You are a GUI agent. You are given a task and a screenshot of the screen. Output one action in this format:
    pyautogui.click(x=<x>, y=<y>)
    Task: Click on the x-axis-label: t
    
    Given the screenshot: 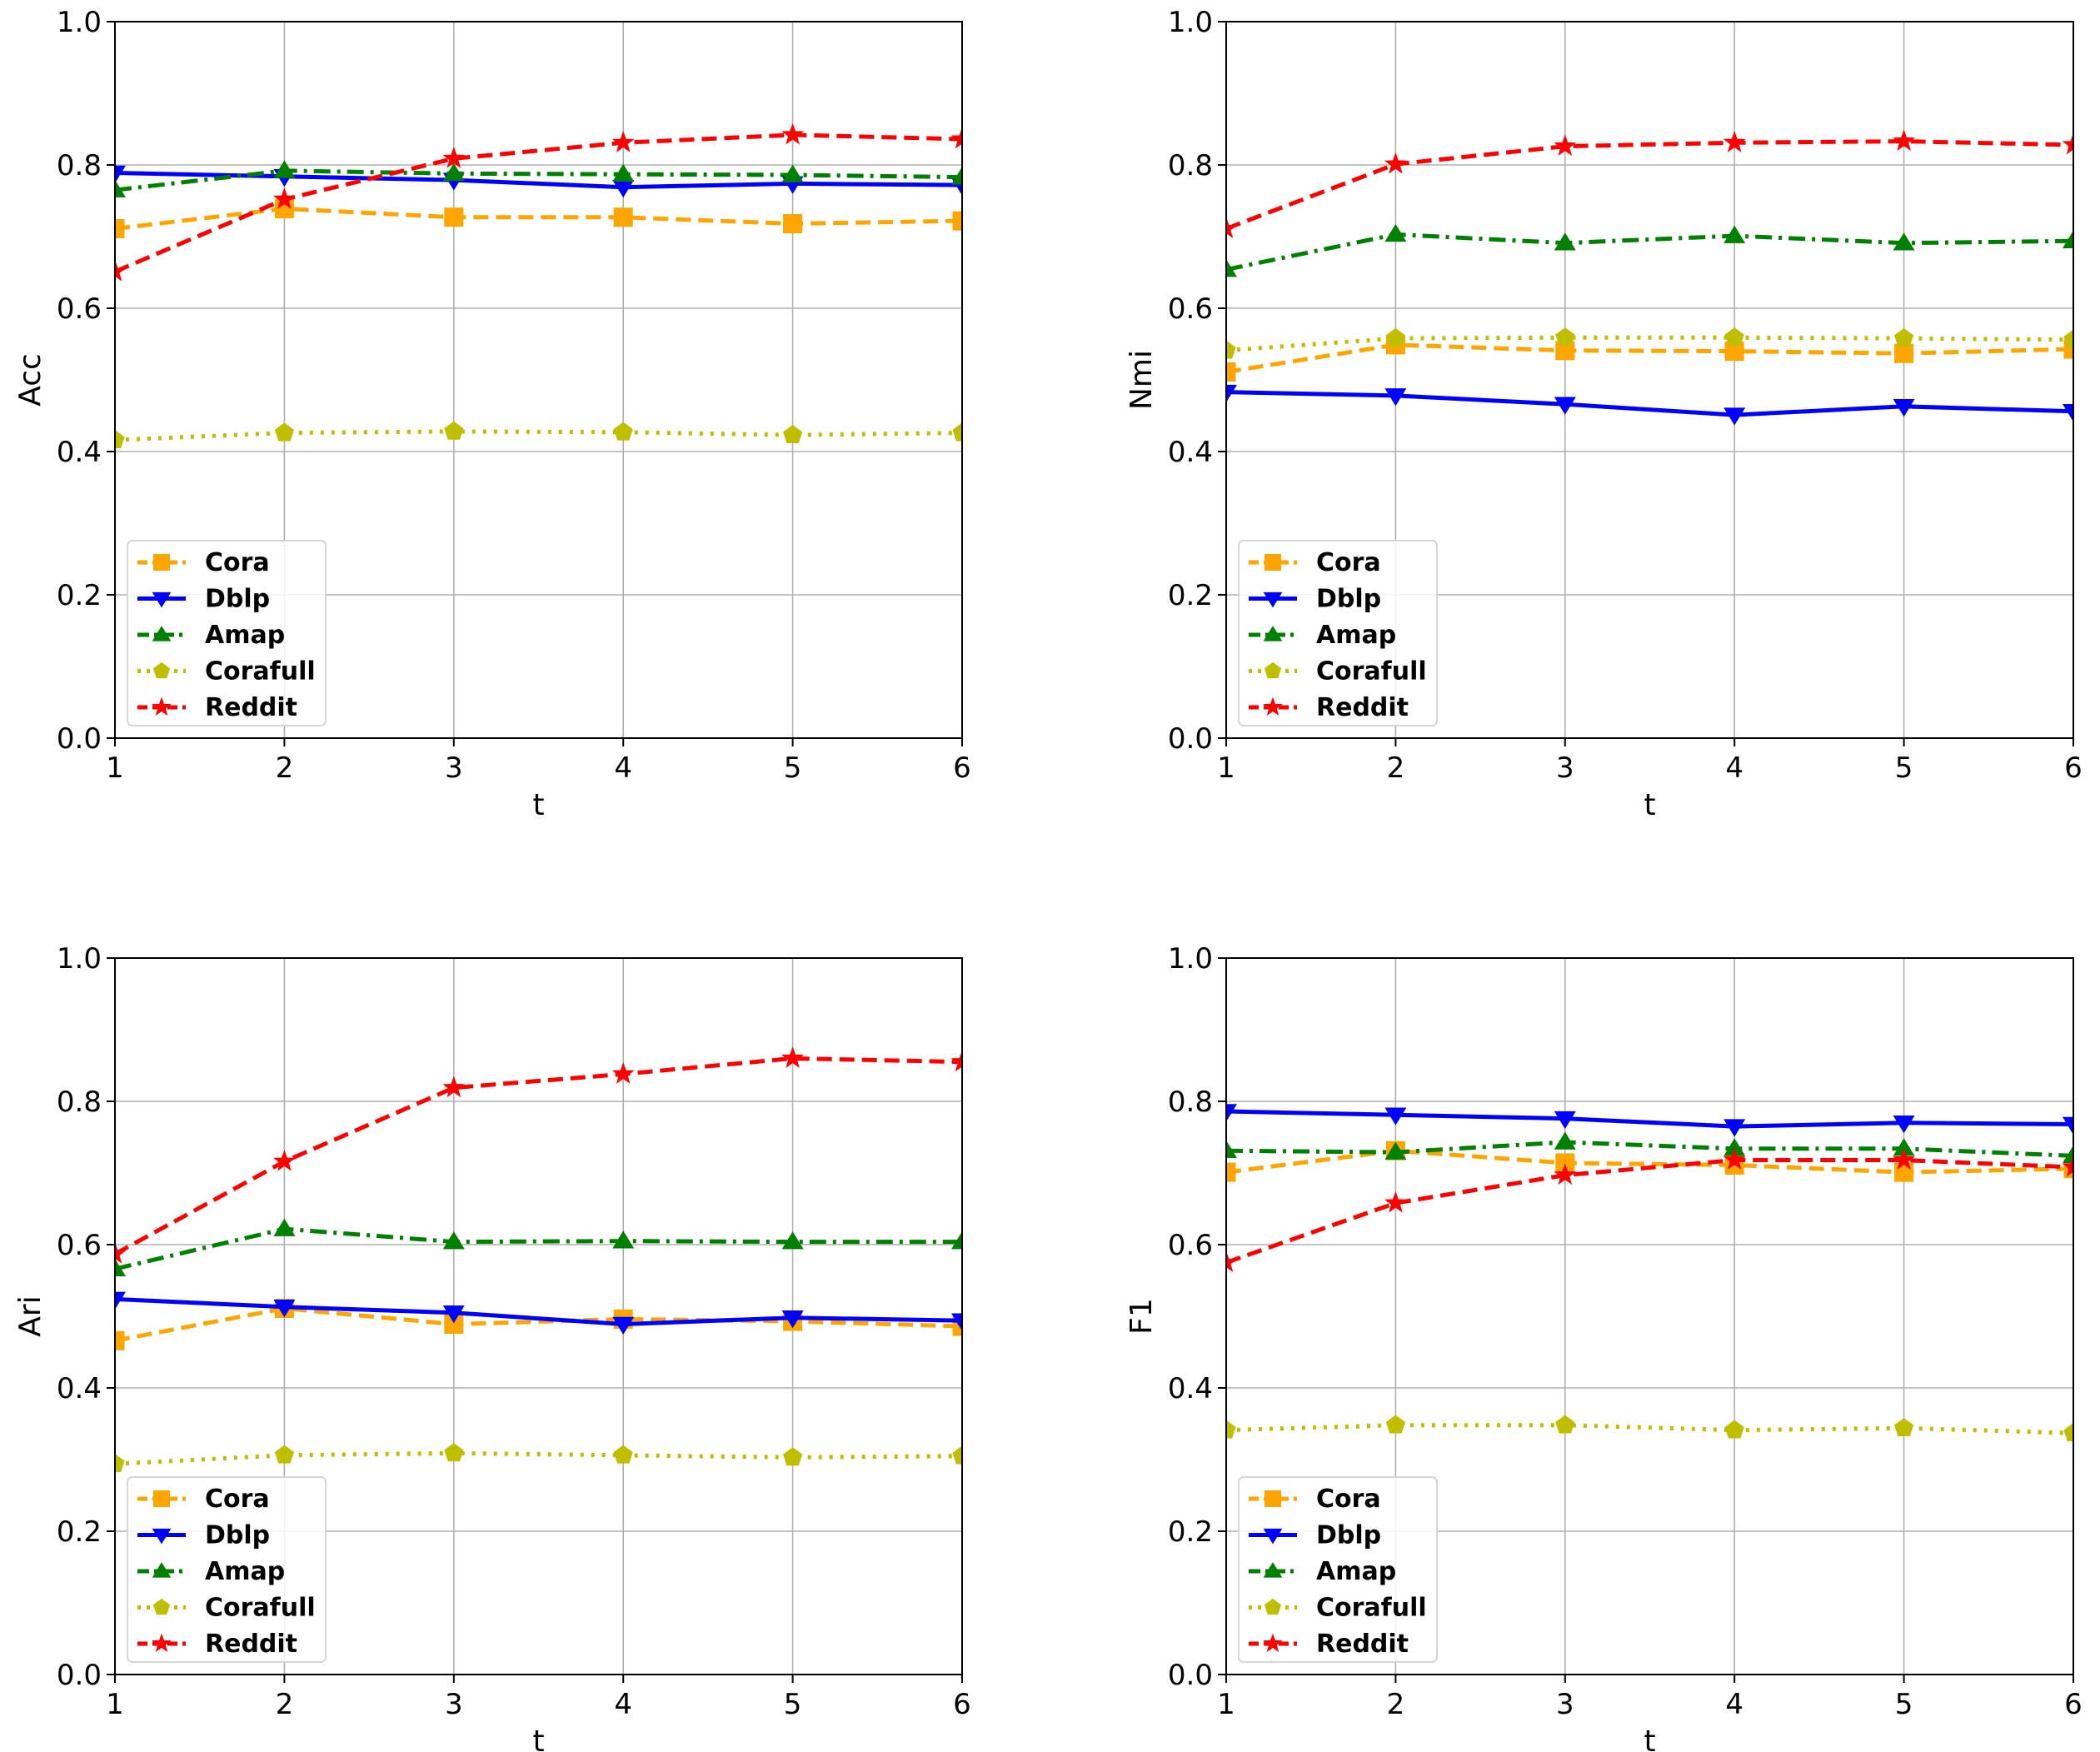 What is the action you would take?
    pyautogui.click(x=1649, y=1739)
    